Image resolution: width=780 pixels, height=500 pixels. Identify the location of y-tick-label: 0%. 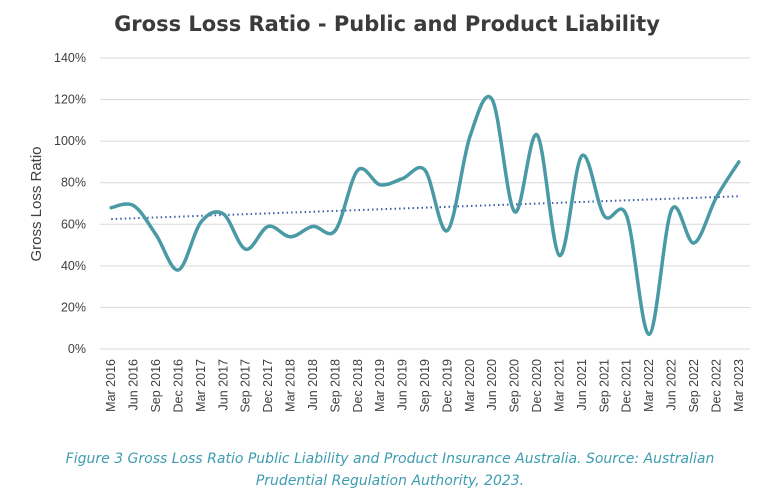
(77, 349).